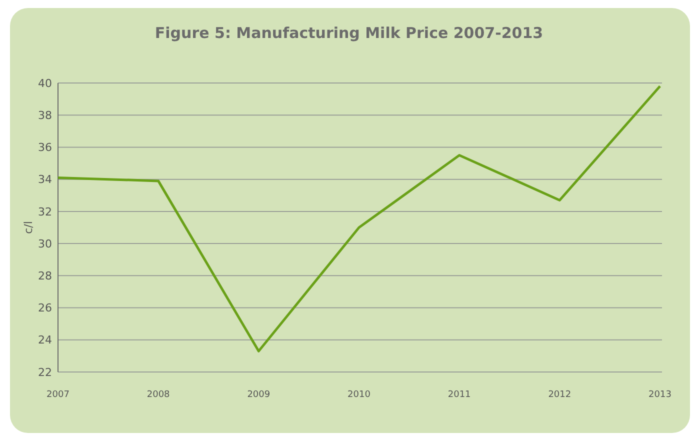 The height and width of the screenshot is (435, 698). I want to click on x-tick-label: 2007, so click(58, 395).